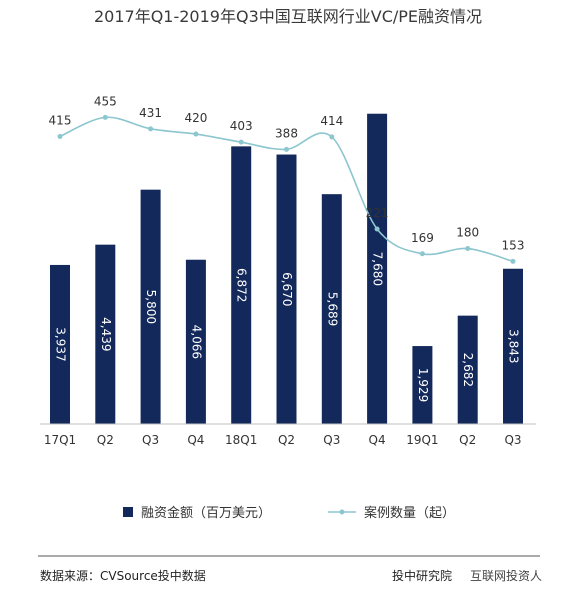 Image resolution: width=576 pixels, height=593 pixels. I want to click on legend-line-label: 案例数量（起）, so click(409, 513).